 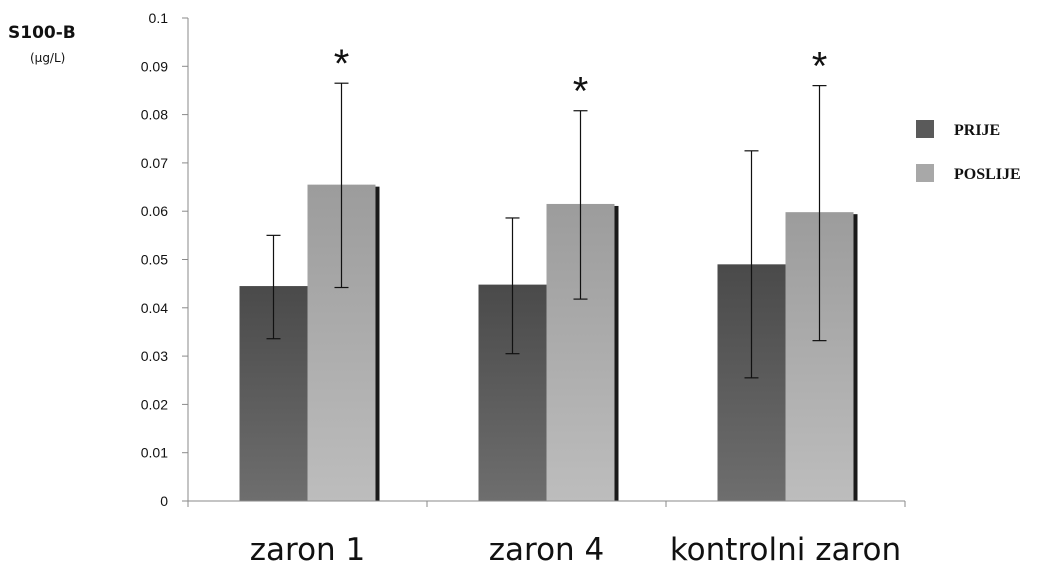 What do you see at coordinates (42, 33) in the screenshot?
I see `y-axis-label: S100-B` at bounding box center [42, 33].